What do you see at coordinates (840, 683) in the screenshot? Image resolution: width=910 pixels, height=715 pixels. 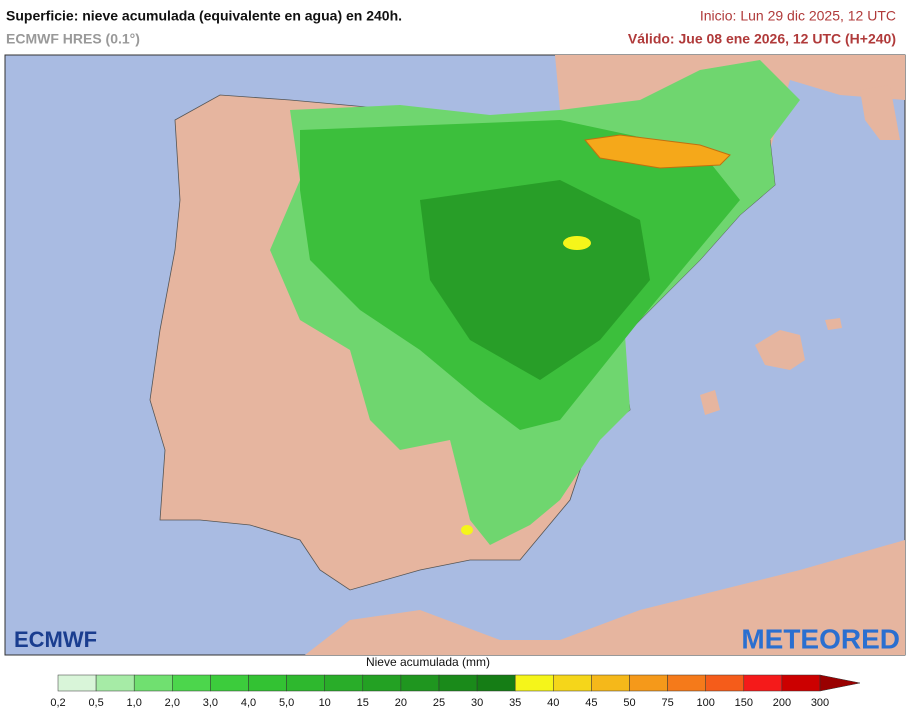 I see `legend-arrow` at bounding box center [840, 683].